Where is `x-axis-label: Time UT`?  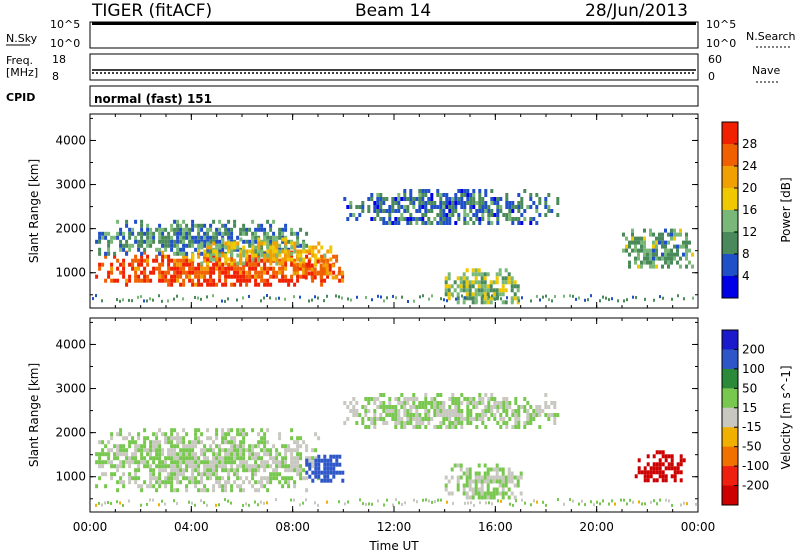 x-axis-label: Time UT is located at coordinates (393, 546).